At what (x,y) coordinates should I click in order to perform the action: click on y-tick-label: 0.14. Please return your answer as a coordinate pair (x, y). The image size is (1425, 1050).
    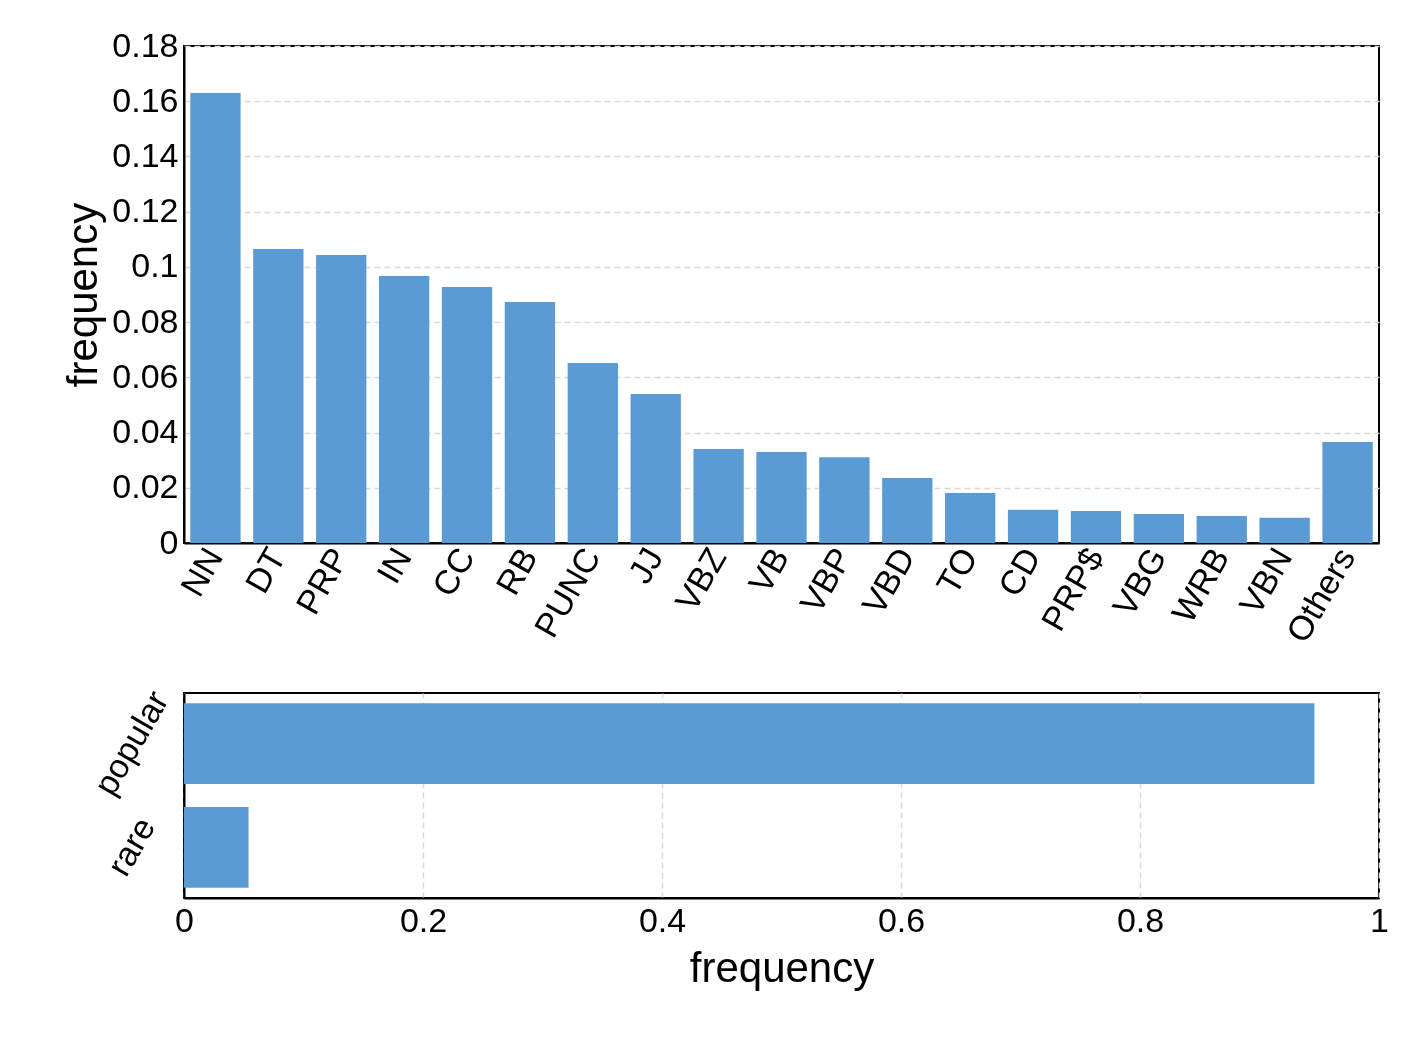
    Looking at the image, I should click on (145, 154).